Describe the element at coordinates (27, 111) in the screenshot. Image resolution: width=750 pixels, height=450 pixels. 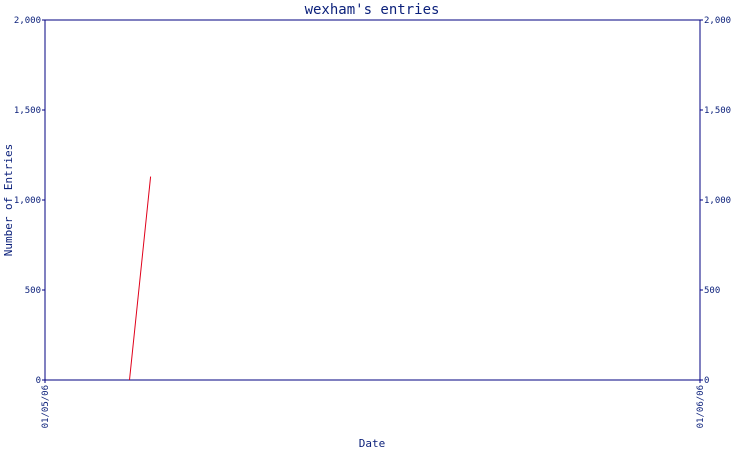
I see `y-tick-label-left: 1,500` at that location.